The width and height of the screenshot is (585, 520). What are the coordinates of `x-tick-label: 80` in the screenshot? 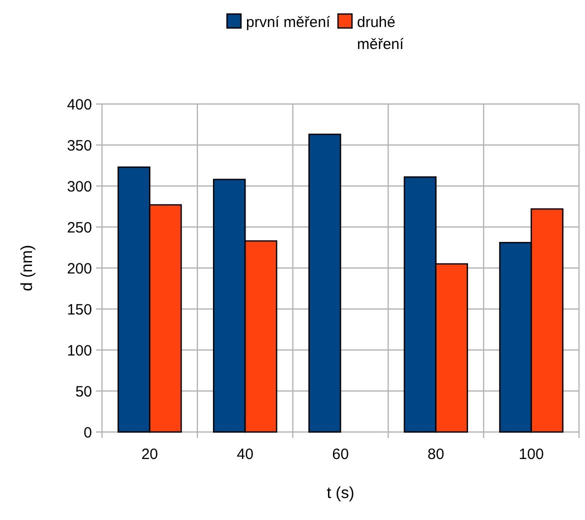 It's located at (436, 454).